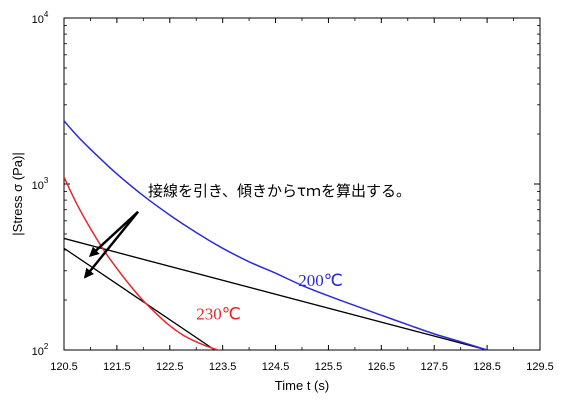 The image size is (564, 403). I want to click on y-tick-label: 10⁴, so click(40, 18).